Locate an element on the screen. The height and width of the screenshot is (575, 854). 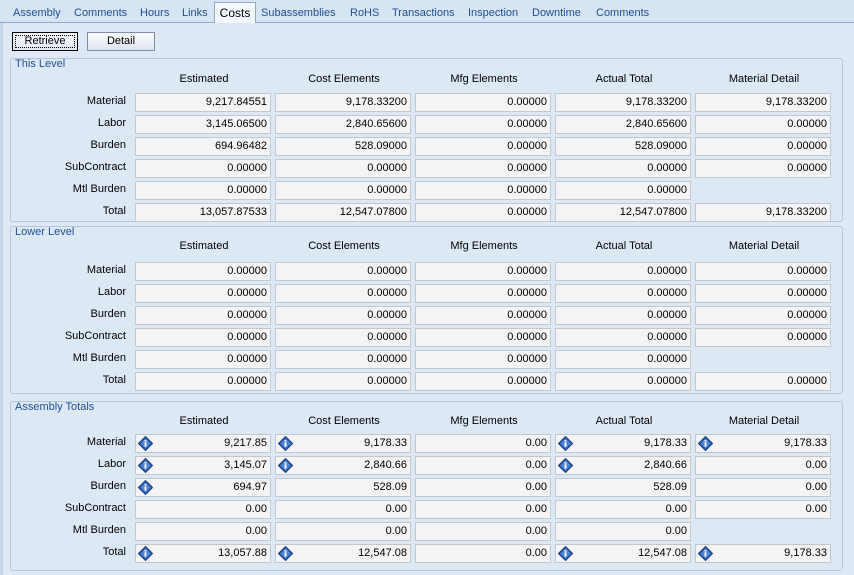
material-estimated-field: 9,217.84551 is located at coordinates (203, 102).